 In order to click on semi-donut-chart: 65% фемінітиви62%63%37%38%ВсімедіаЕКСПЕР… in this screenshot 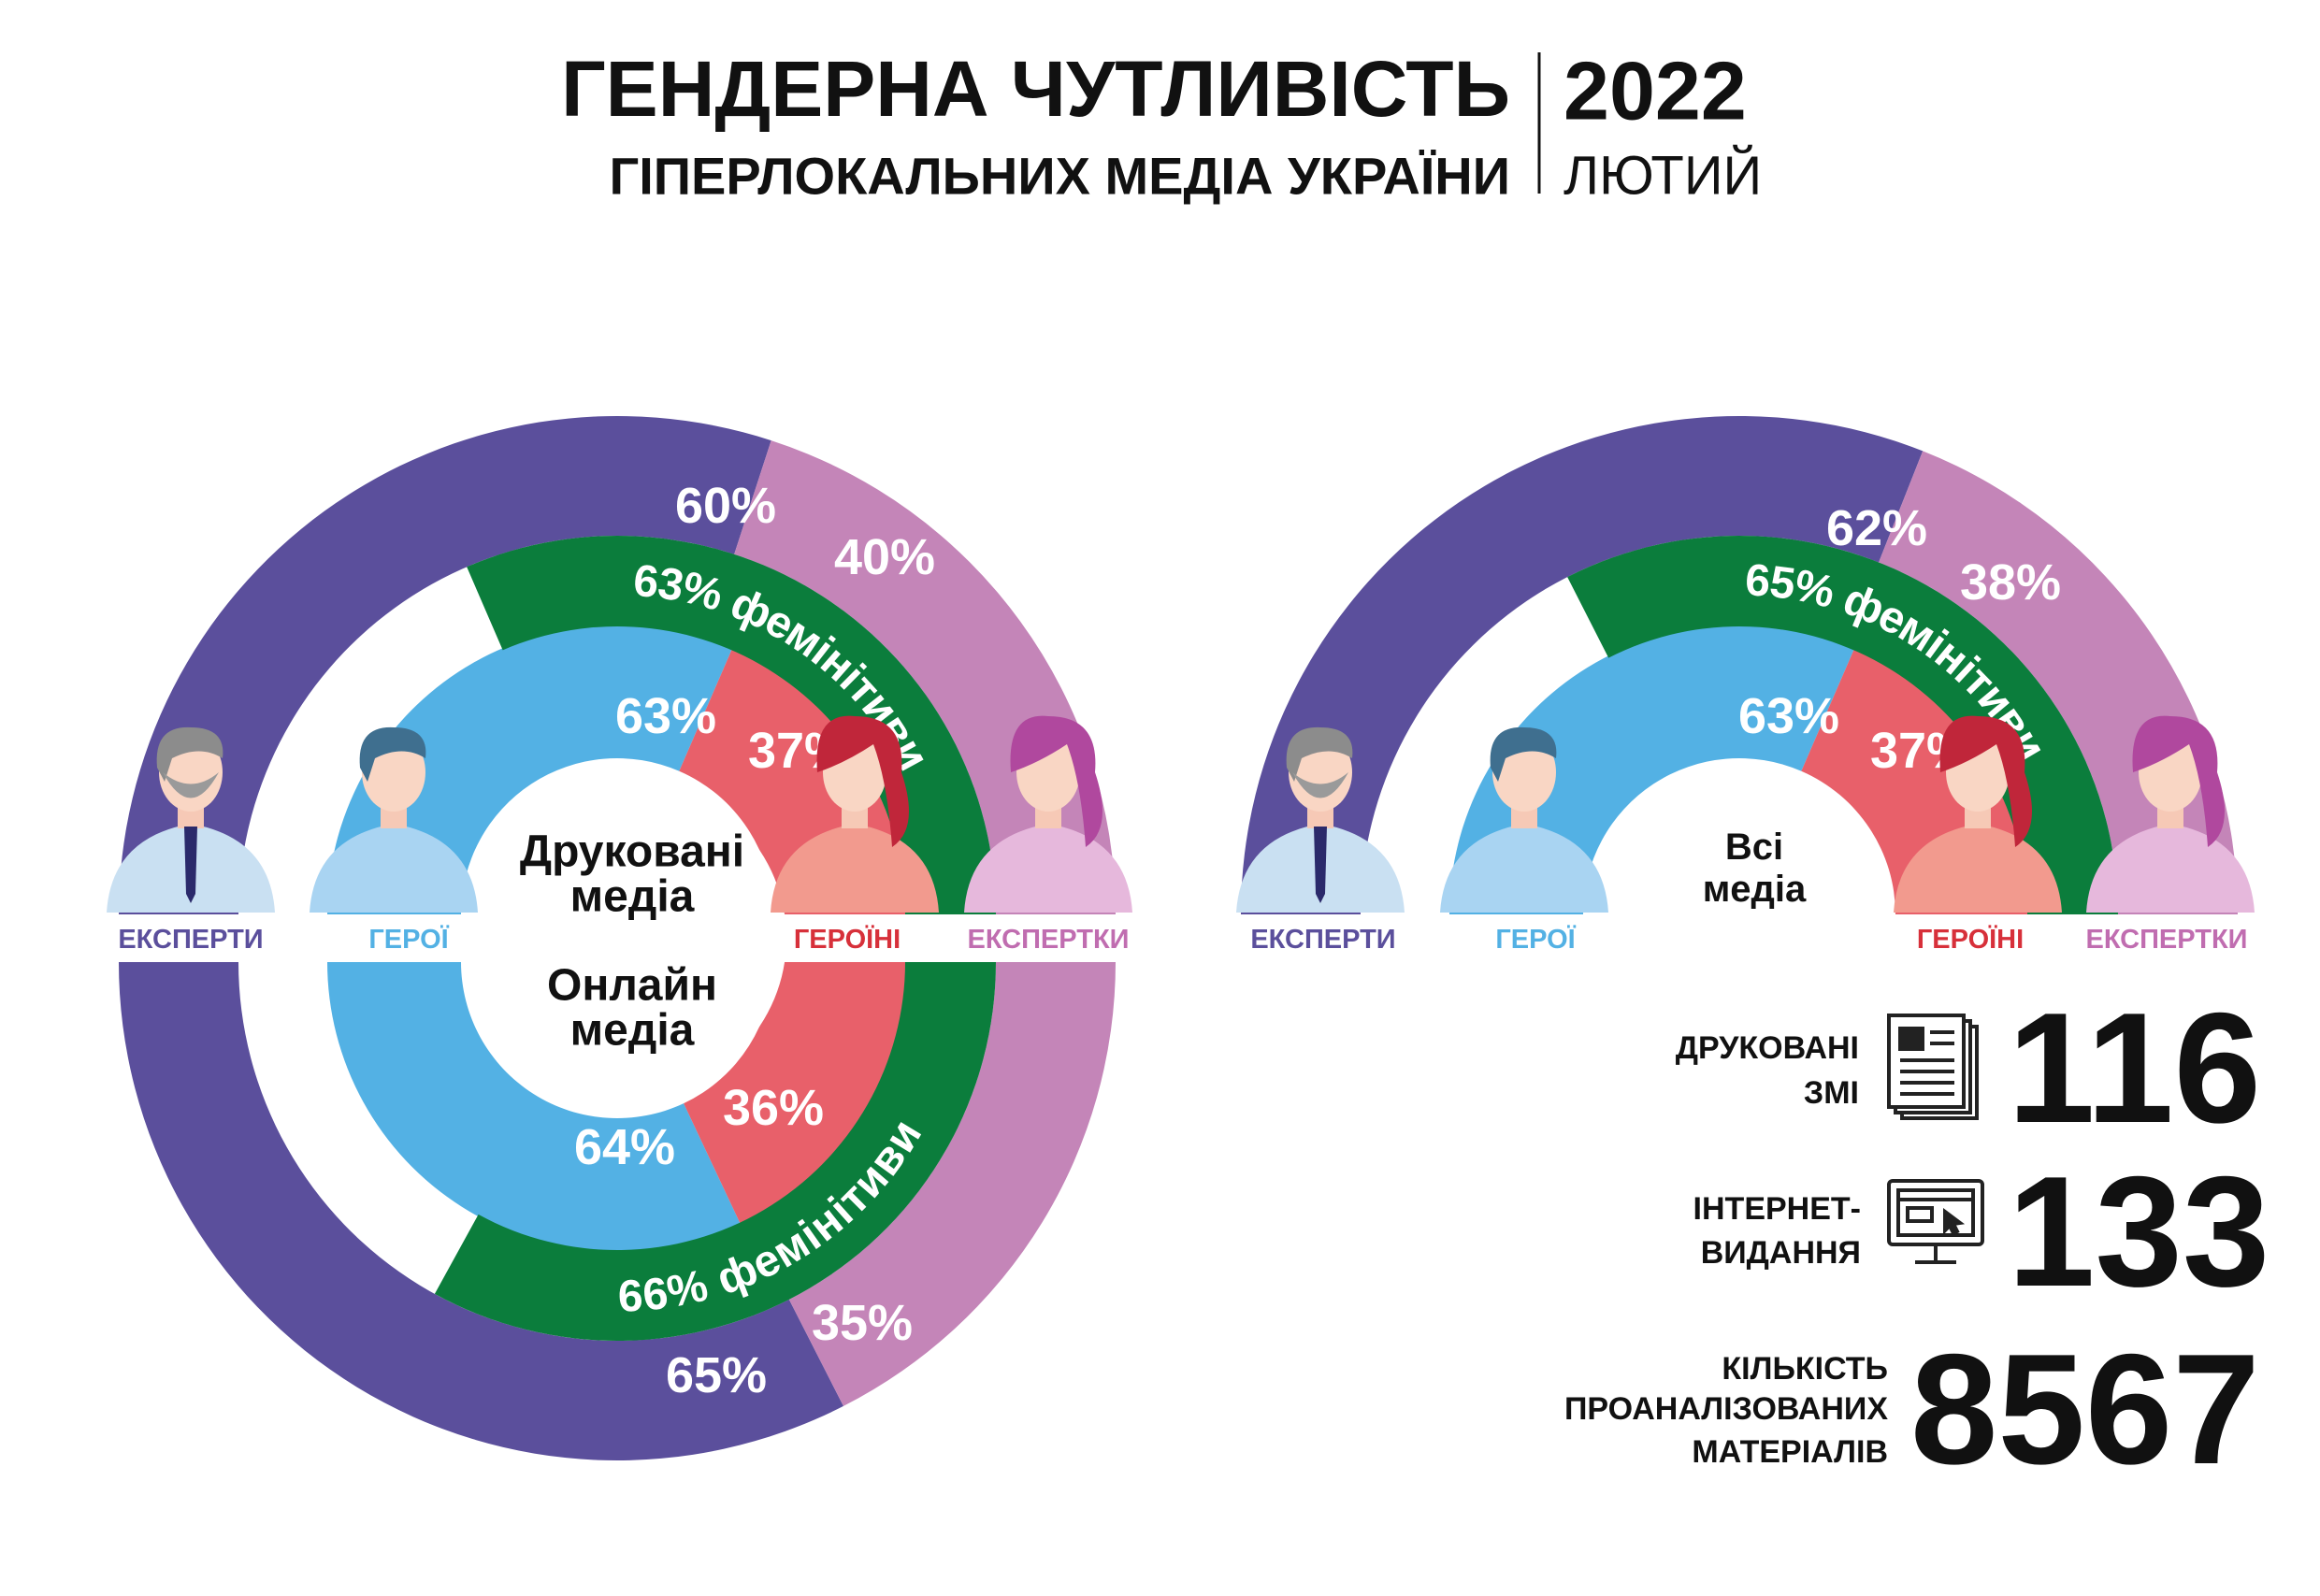, I will do `click(1745, 685)`.